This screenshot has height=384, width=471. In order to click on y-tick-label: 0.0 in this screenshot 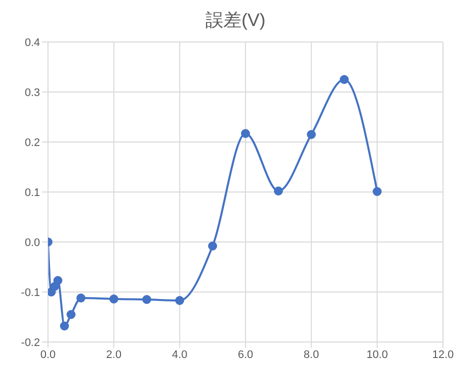, I will do `click(32, 242)`.